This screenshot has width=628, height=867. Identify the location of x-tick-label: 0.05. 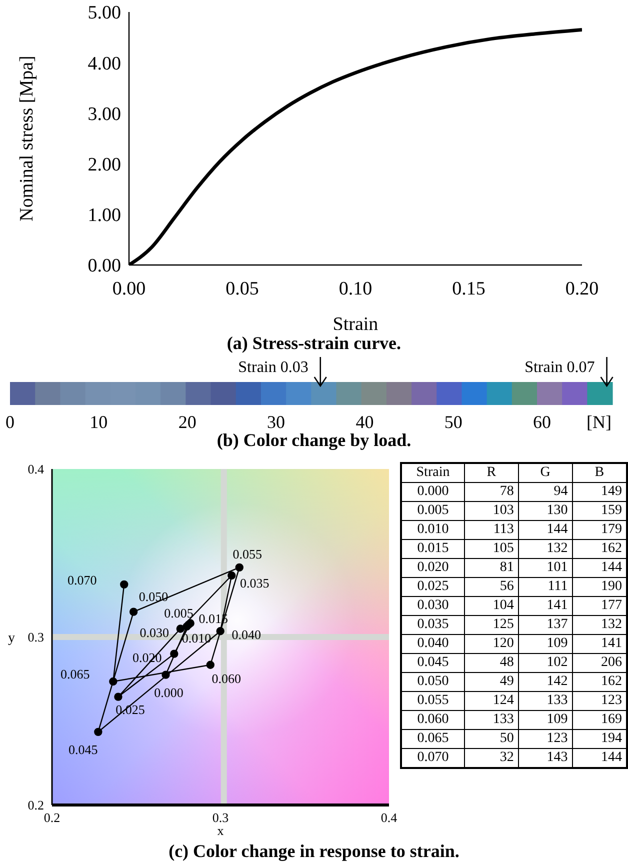
(242, 289).